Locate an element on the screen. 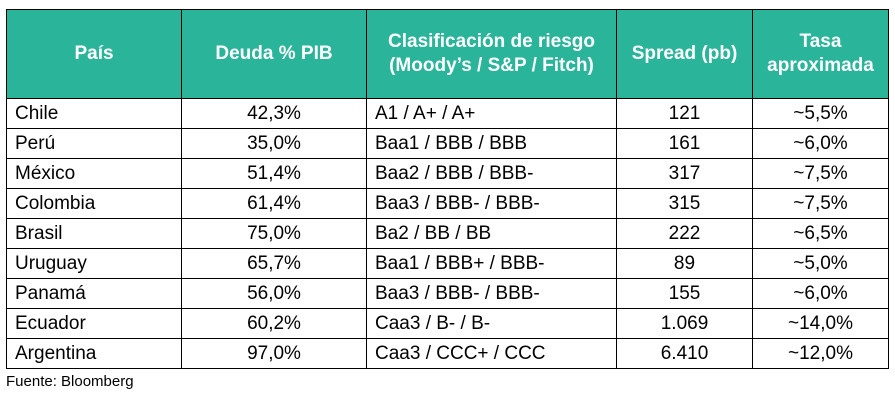 The width and height of the screenshot is (895, 409). cell-debt-gdp: 60,2% is located at coordinates (274, 323).